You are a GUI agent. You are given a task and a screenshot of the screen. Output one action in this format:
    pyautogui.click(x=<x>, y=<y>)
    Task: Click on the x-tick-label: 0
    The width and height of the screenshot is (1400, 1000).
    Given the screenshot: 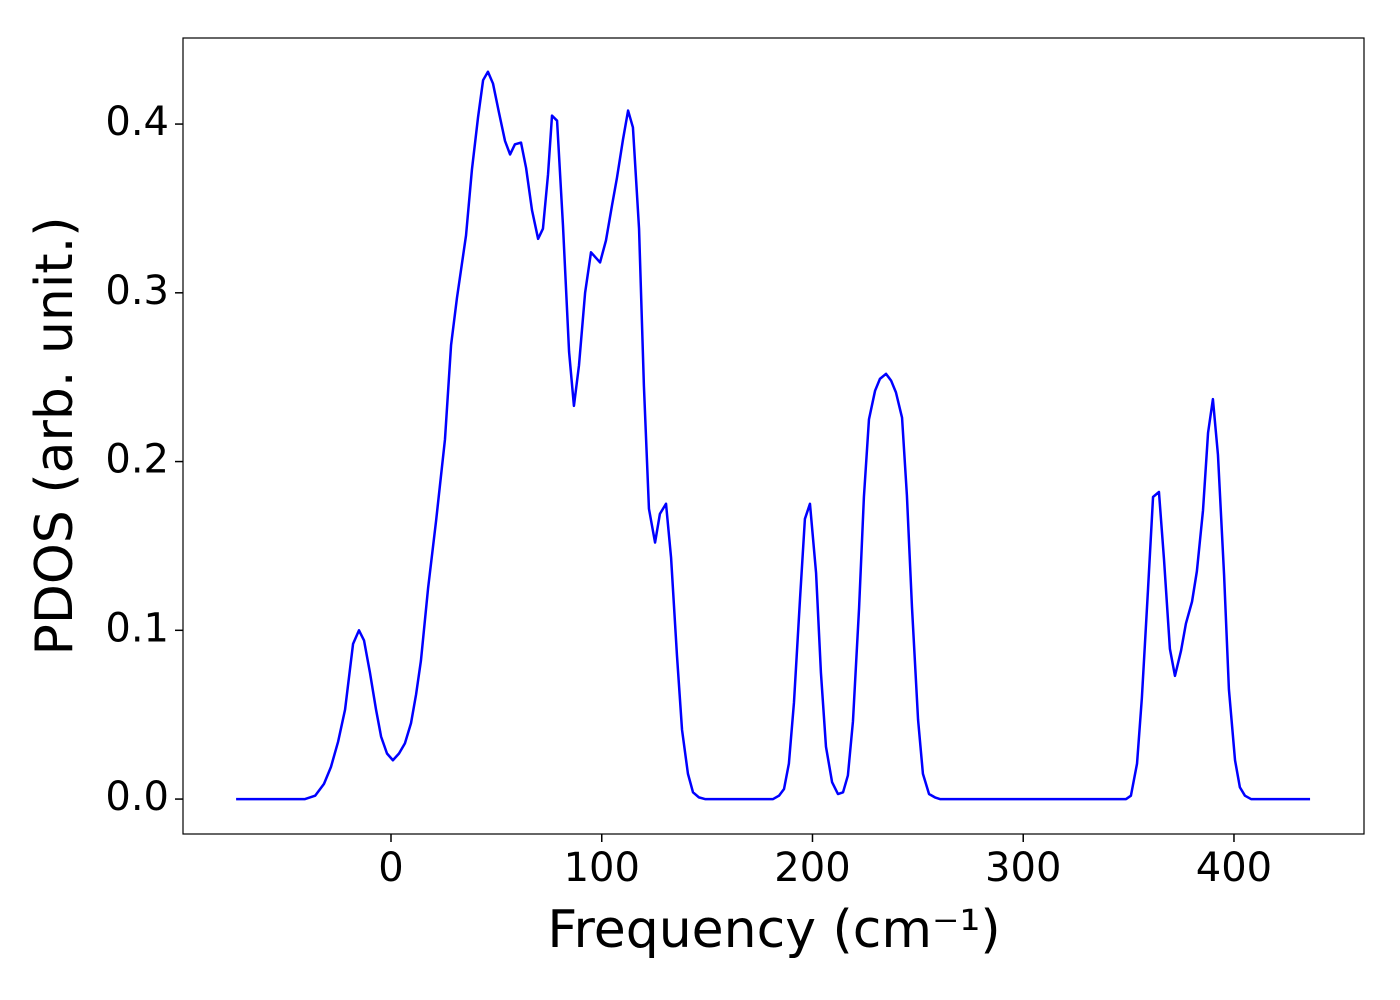 What is the action you would take?
    pyautogui.click(x=390, y=868)
    